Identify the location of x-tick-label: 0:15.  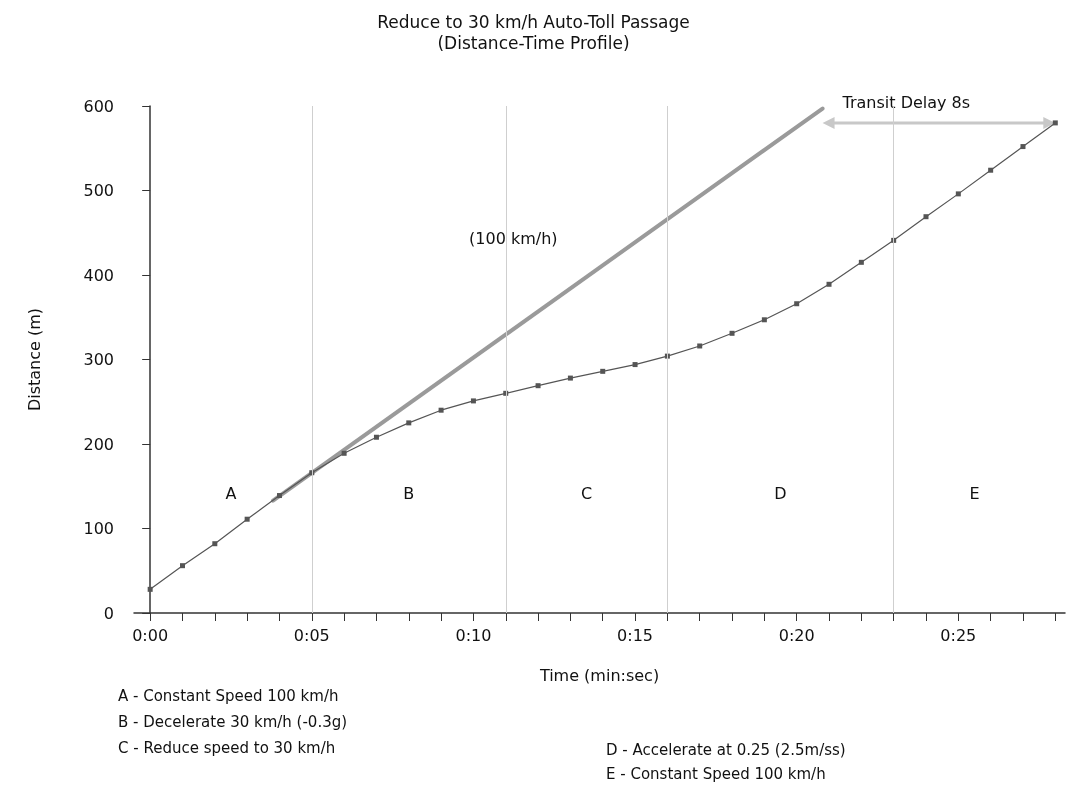
(635, 635).